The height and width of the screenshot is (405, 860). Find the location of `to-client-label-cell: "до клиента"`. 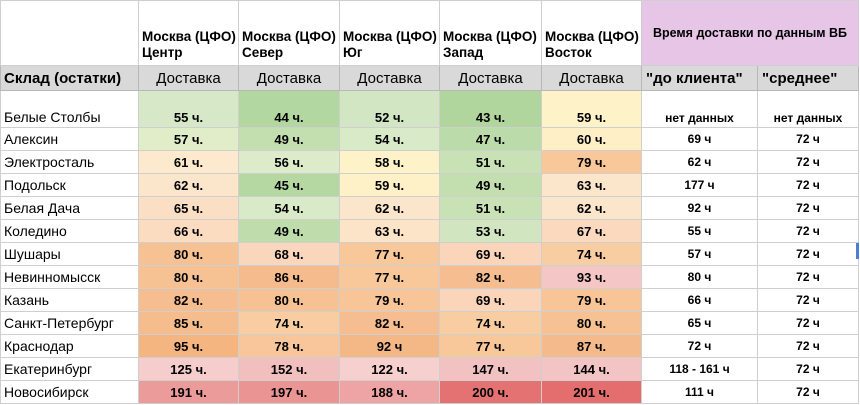

to-client-label-cell: "до клиента" is located at coordinates (699, 78).